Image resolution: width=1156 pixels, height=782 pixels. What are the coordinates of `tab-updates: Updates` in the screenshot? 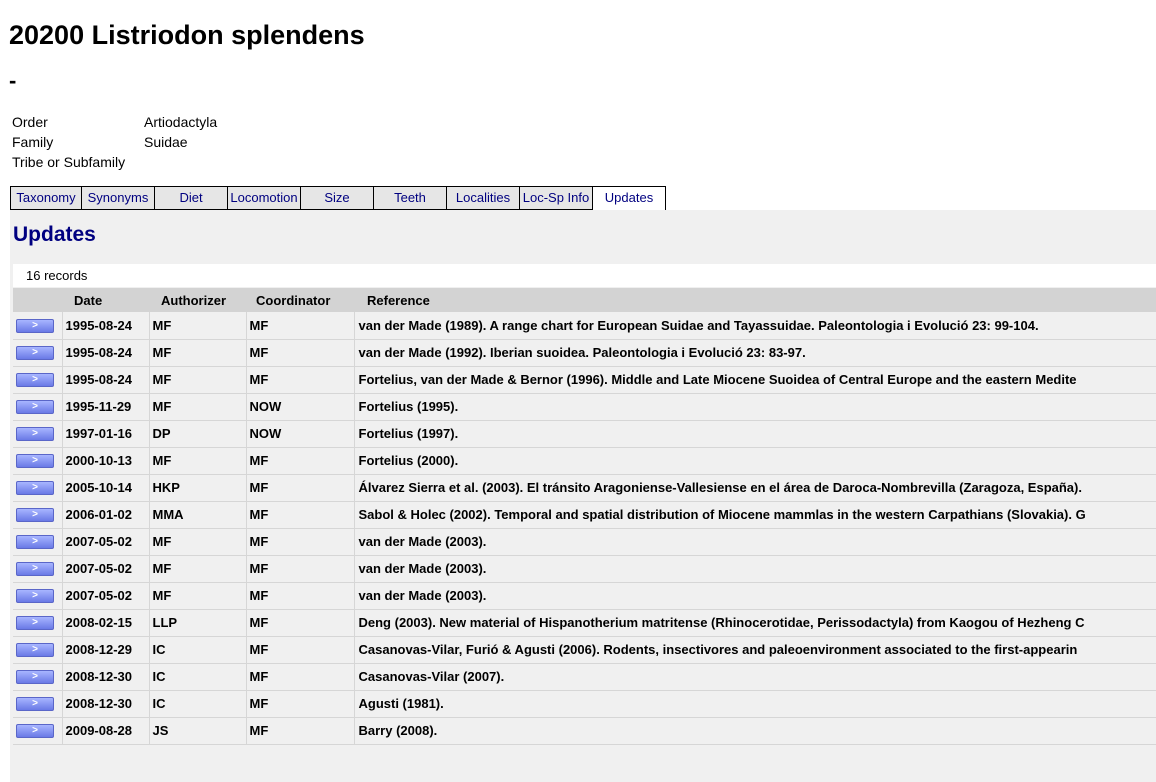 It's located at (629, 198).